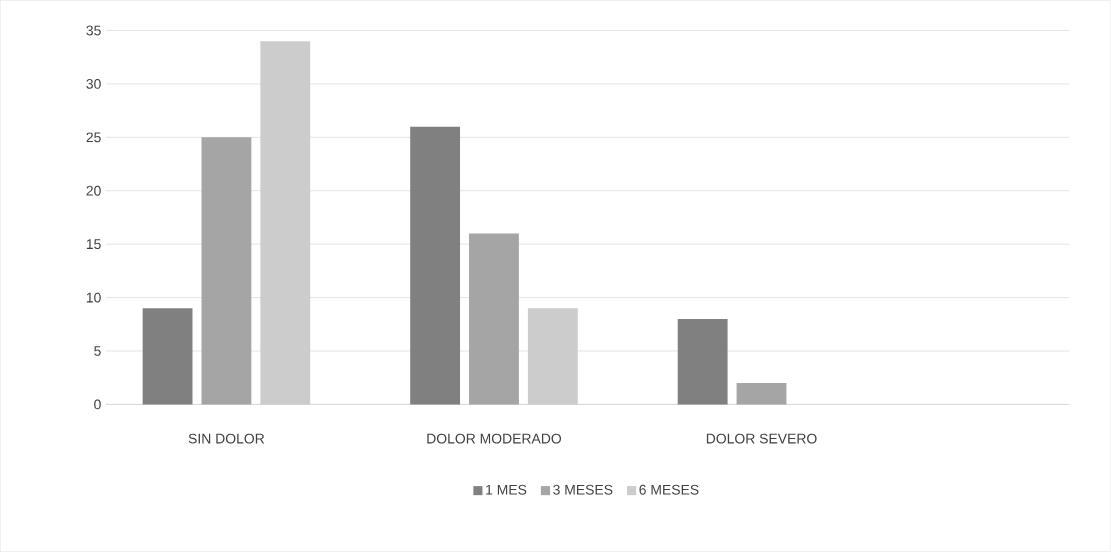  What do you see at coordinates (226, 438) in the screenshot?
I see `x-tick-label: SIN DOLOR` at bounding box center [226, 438].